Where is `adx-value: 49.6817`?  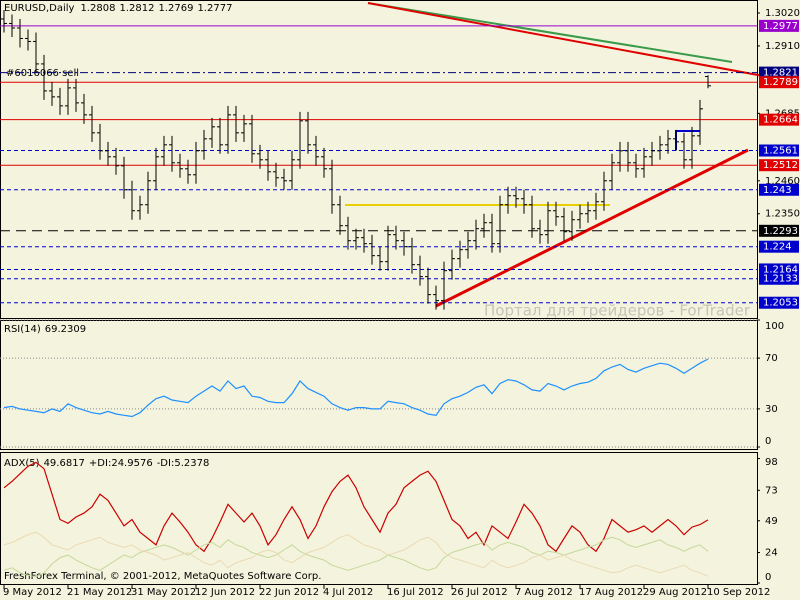 adx-value: 49.6817 is located at coordinates (64, 463).